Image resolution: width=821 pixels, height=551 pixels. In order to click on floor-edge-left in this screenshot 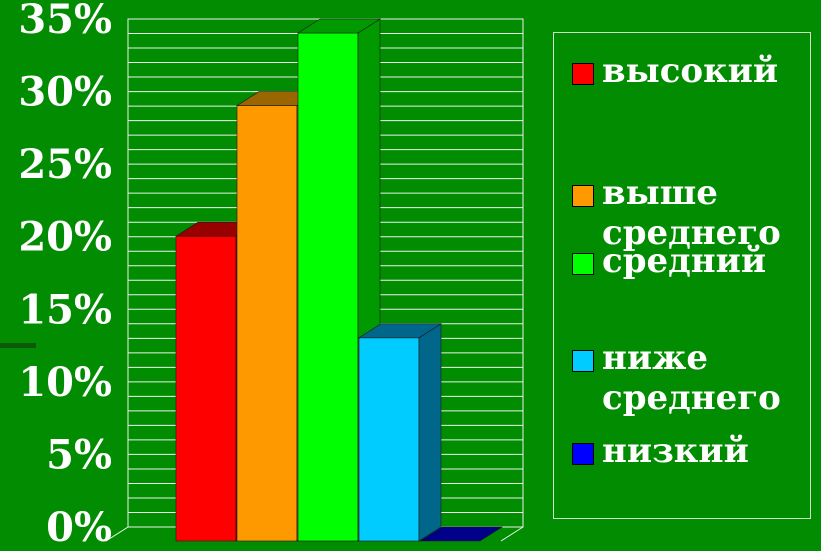, I will do `click(117, 534)`.